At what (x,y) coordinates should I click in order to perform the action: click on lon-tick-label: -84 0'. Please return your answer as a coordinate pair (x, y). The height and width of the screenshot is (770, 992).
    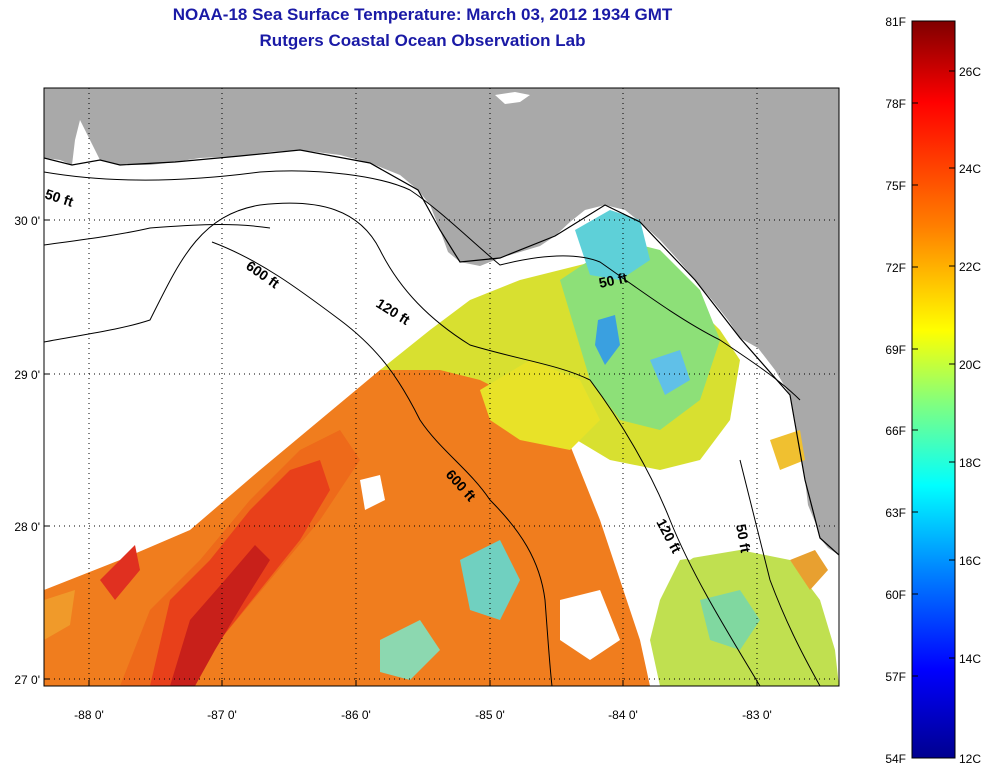
    Looking at the image, I should click on (623, 715).